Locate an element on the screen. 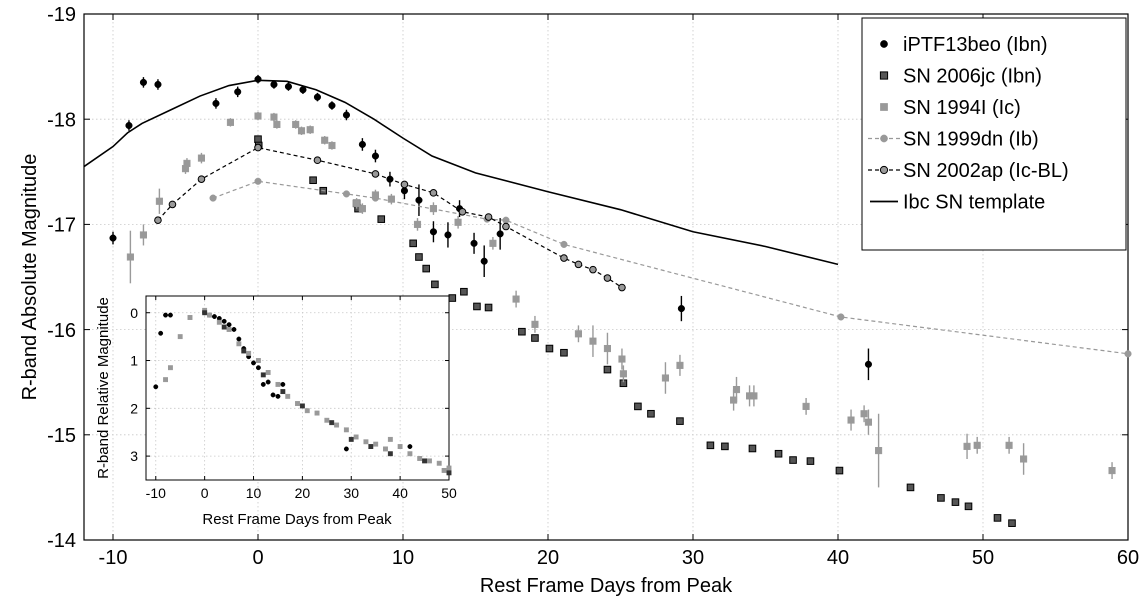 This screenshot has height=600, width=1145. main-y-tick-label: -14 is located at coordinates (61, 541).